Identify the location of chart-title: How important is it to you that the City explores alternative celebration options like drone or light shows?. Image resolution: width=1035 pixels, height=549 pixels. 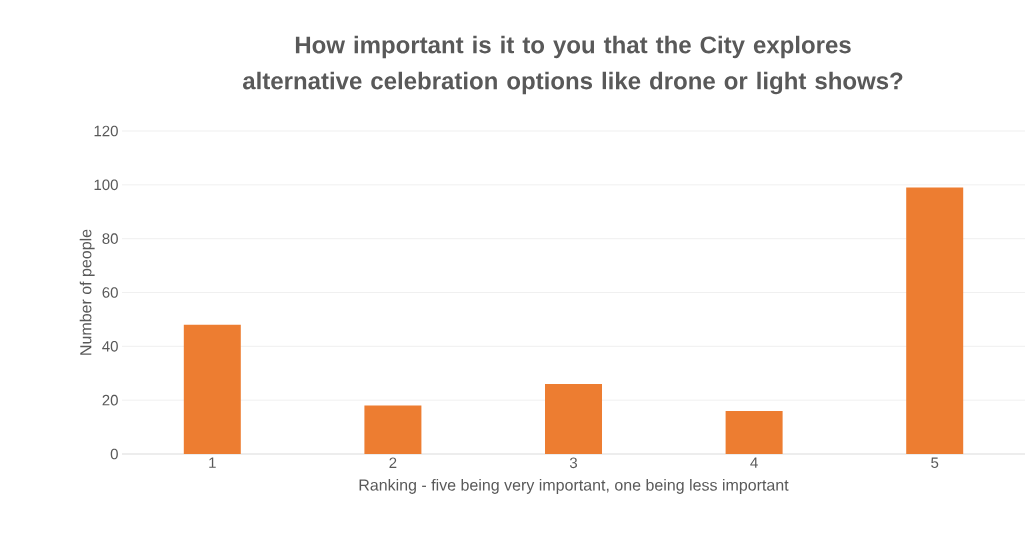
(572, 65).